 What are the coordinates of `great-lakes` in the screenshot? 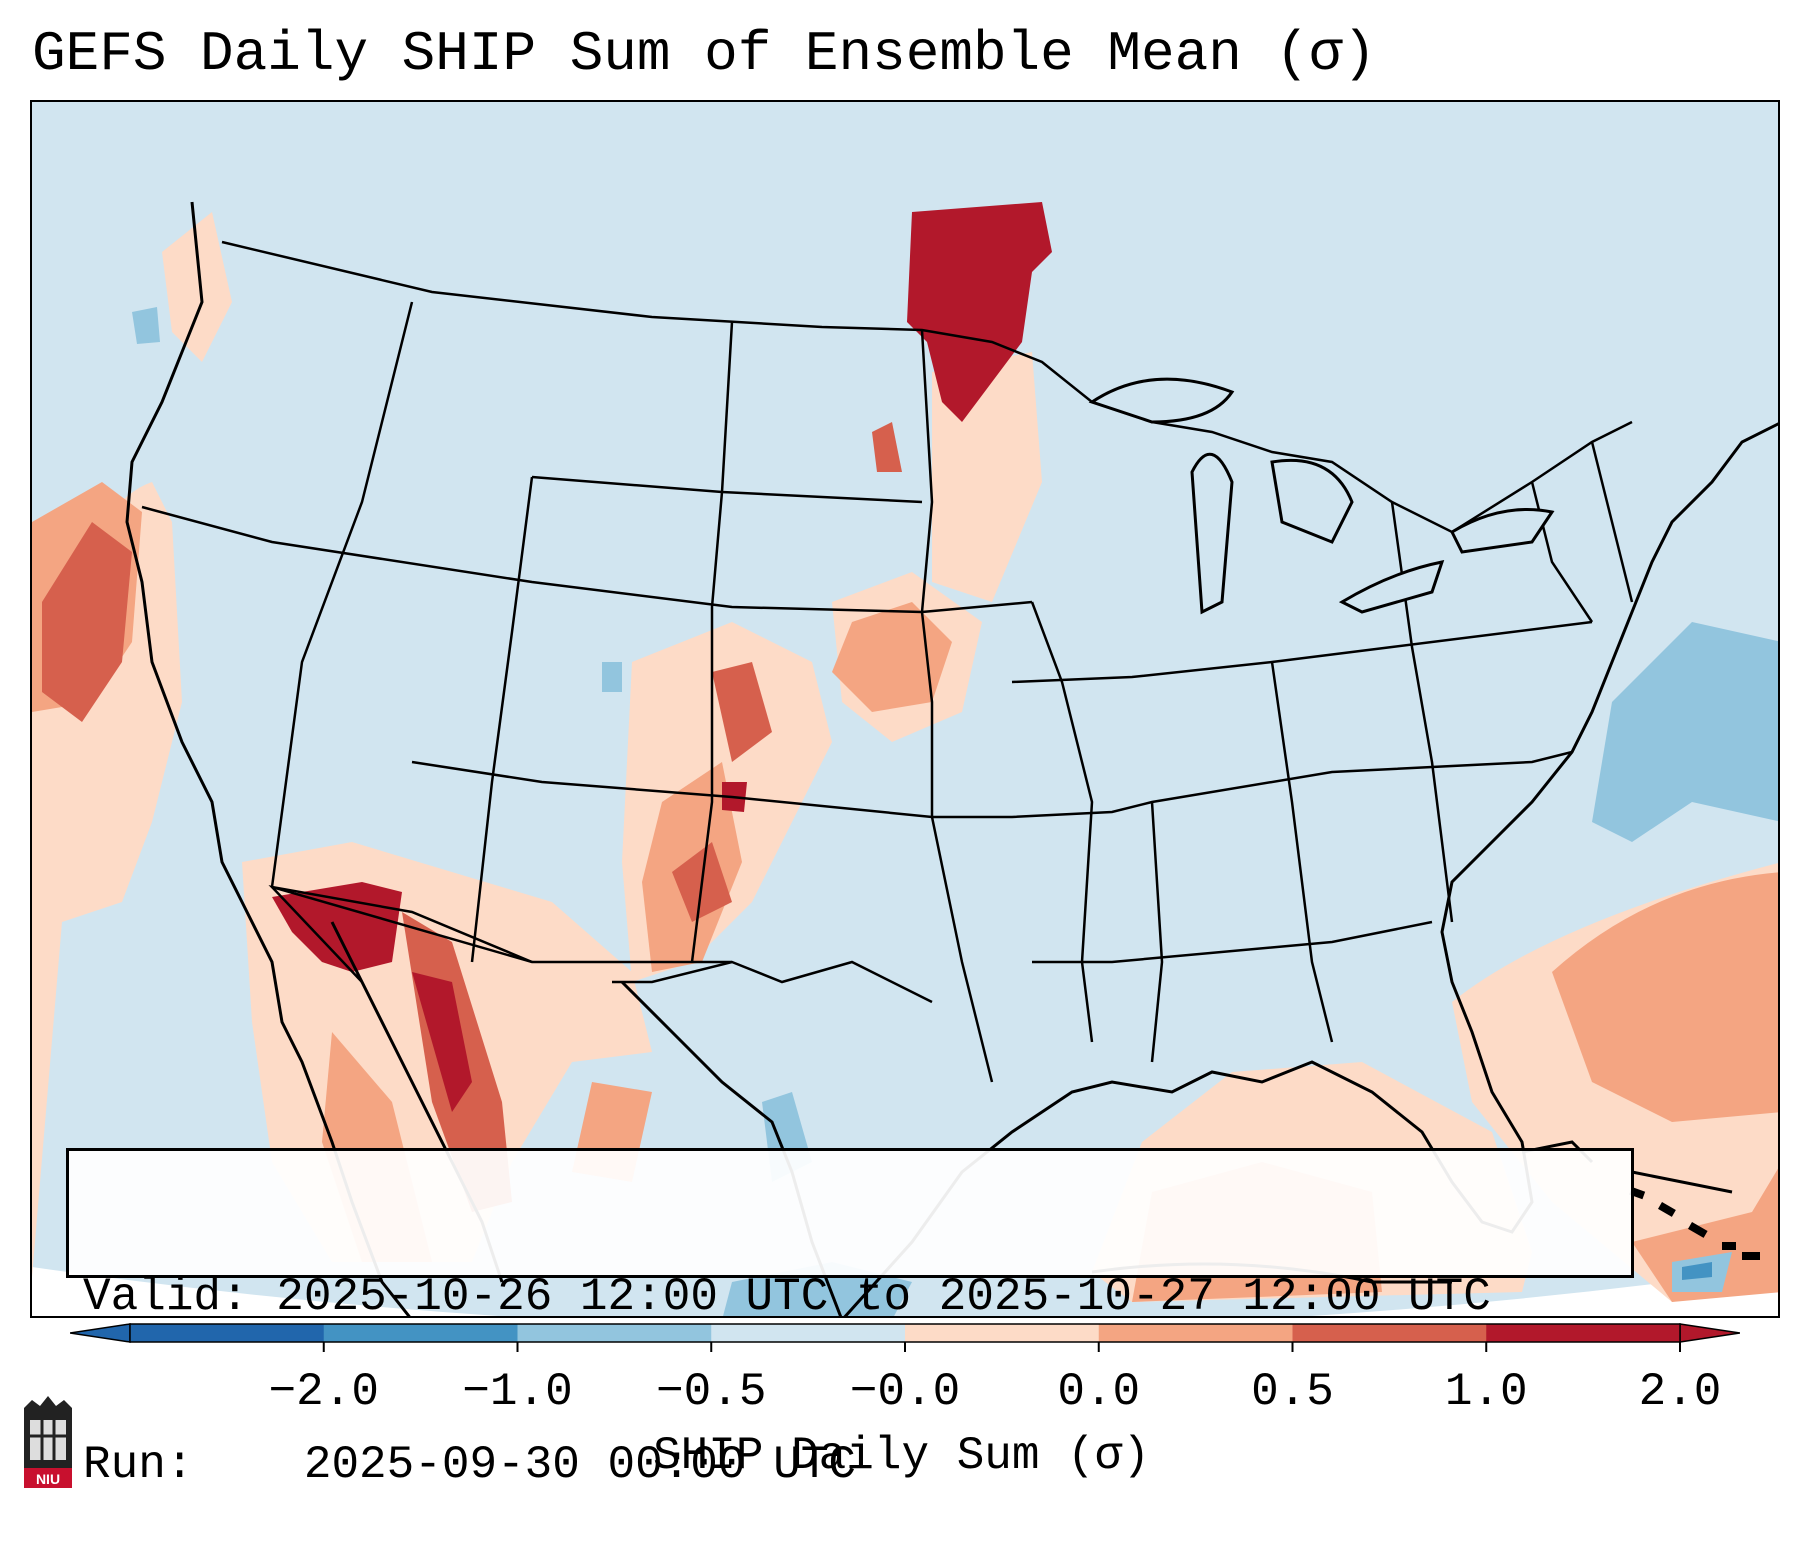 It's located at (1321, 496).